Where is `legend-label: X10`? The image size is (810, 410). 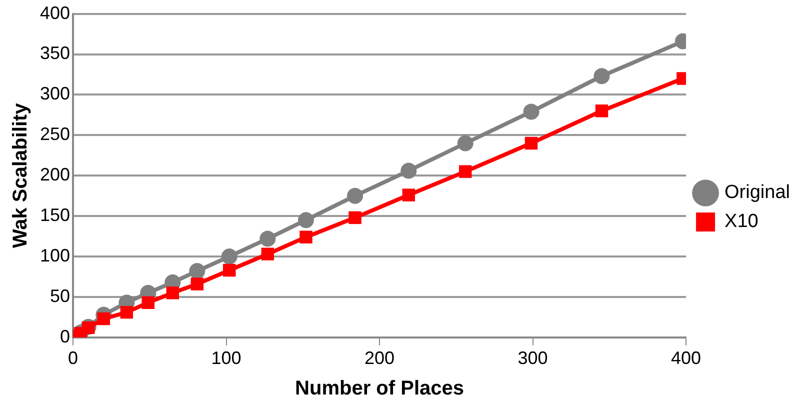 legend-label: X10 is located at coordinates (741, 221).